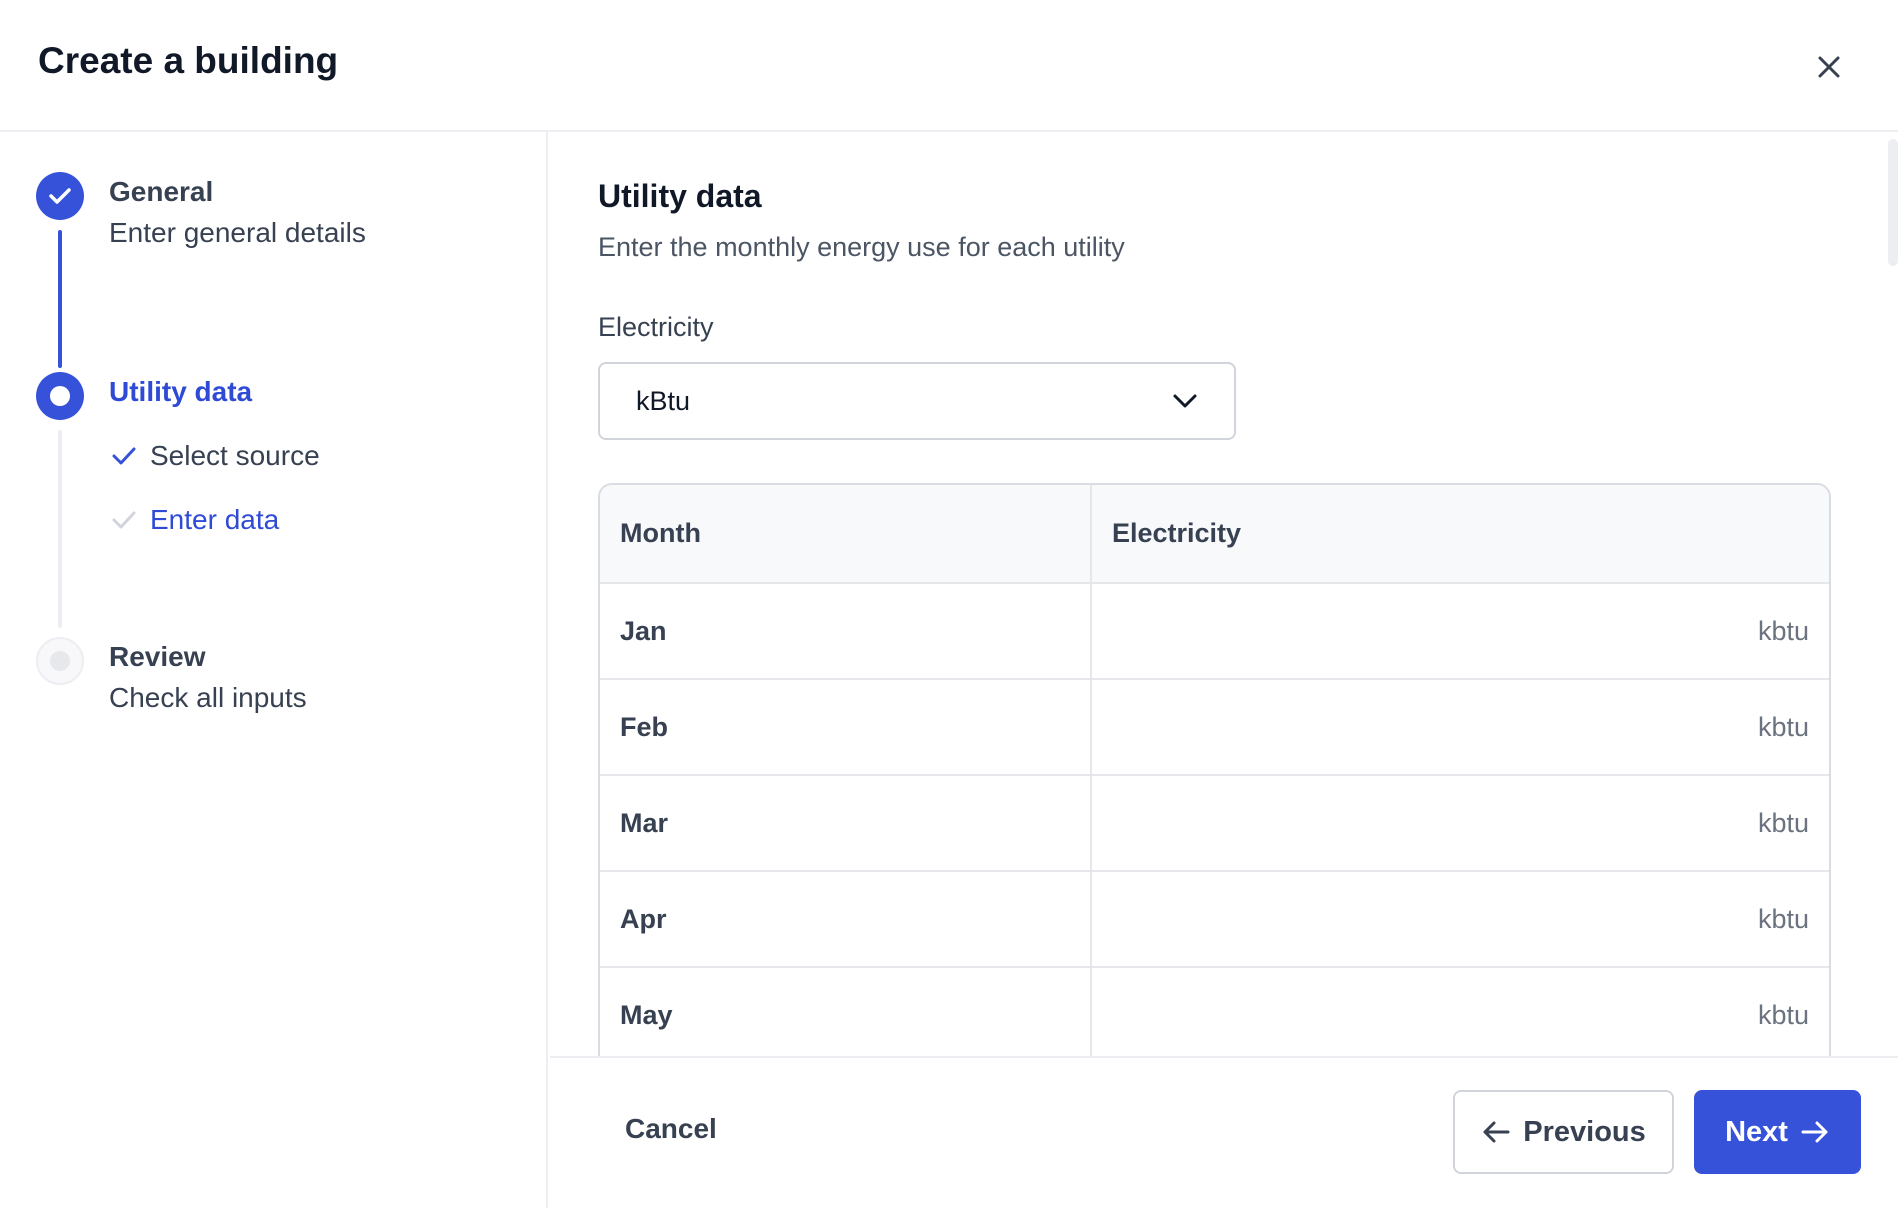 The height and width of the screenshot is (1208, 1898). What do you see at coordinates (846, 823) in the screenshot?
I see `month-cell: Mar` at bounding box center [846, 823].